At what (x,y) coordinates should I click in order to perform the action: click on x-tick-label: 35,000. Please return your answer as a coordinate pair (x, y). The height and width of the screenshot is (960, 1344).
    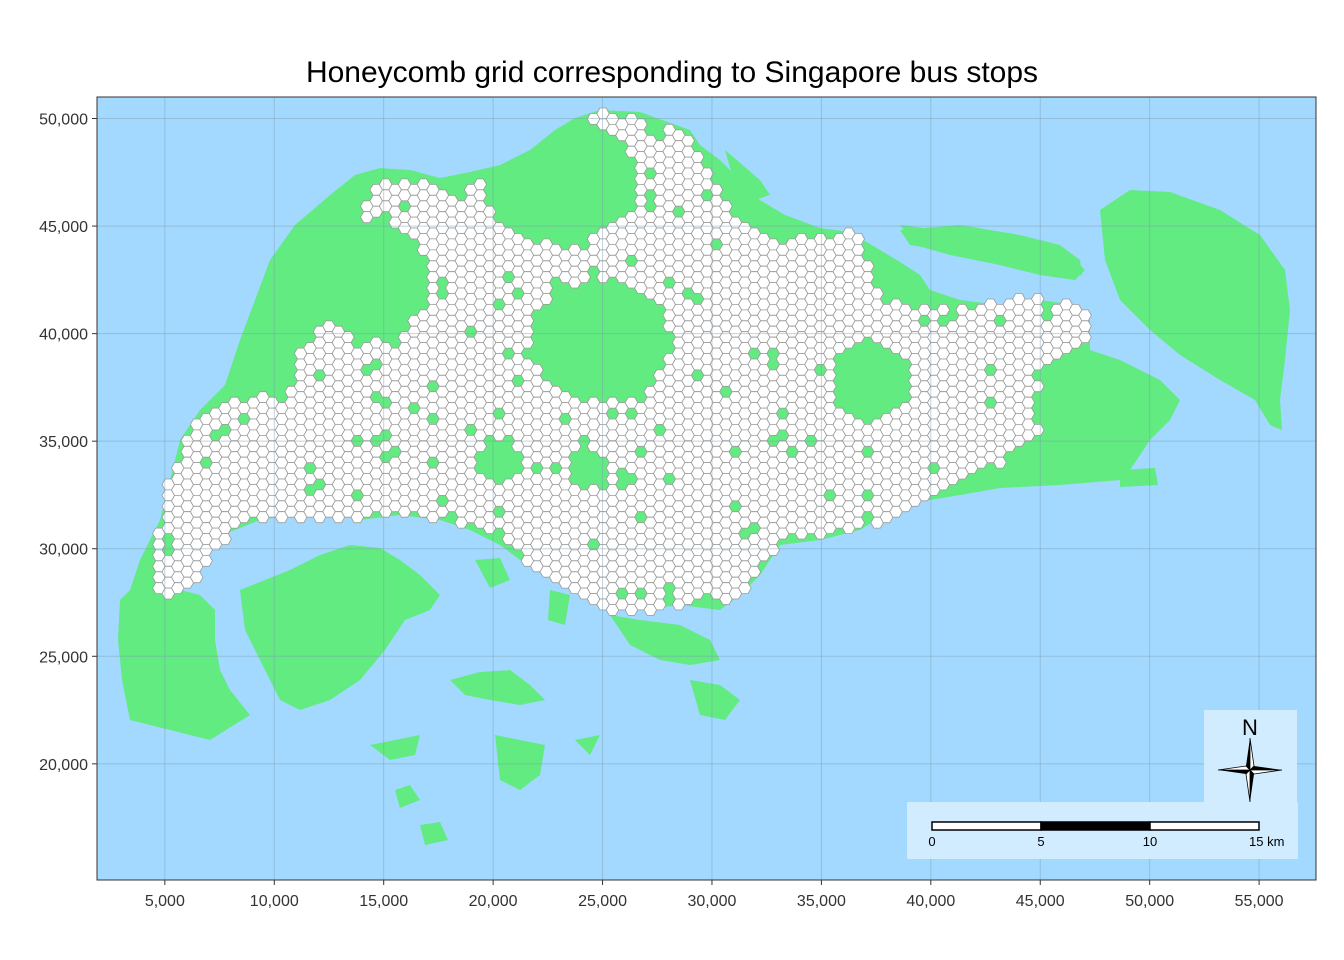
    Looking at the image, I should click on (821, 901).